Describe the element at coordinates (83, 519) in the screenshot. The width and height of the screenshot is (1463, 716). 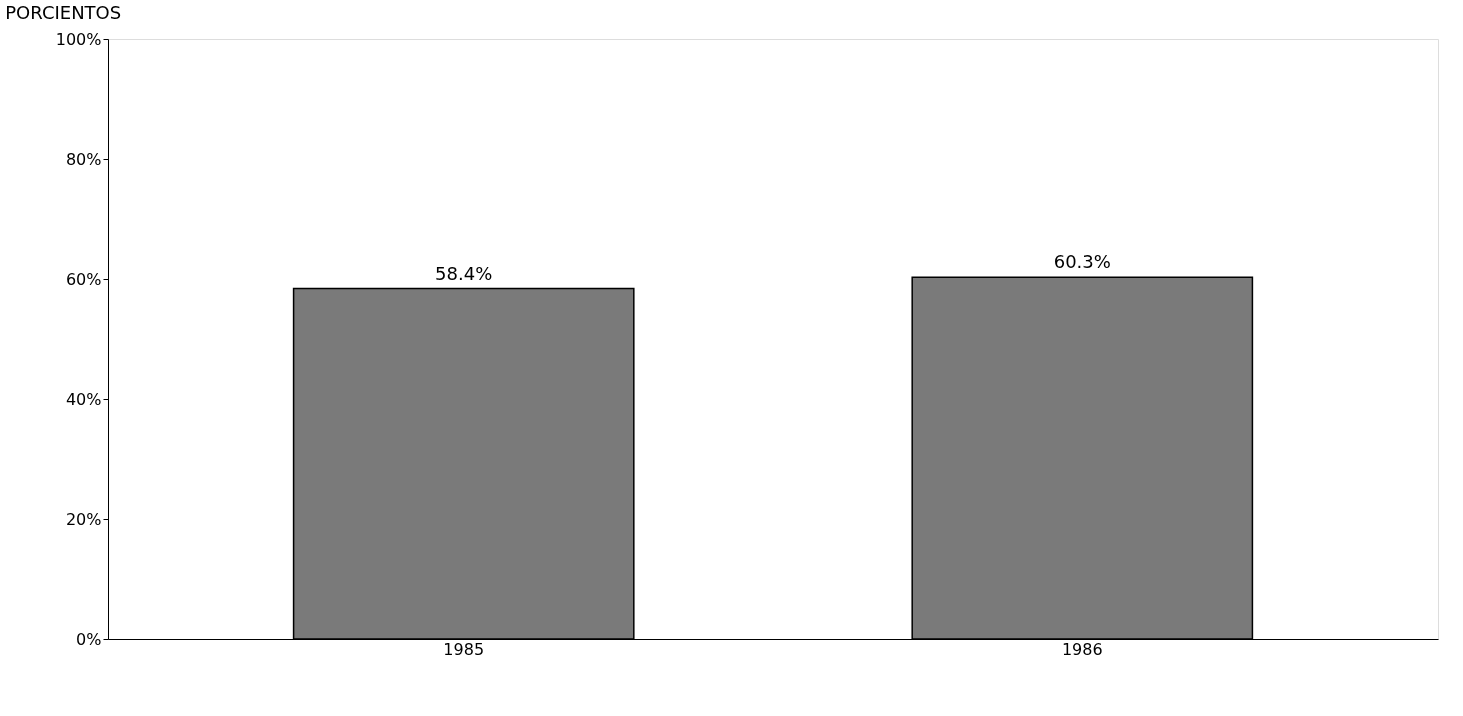
I see `y-tick-label: 20%` at that location.